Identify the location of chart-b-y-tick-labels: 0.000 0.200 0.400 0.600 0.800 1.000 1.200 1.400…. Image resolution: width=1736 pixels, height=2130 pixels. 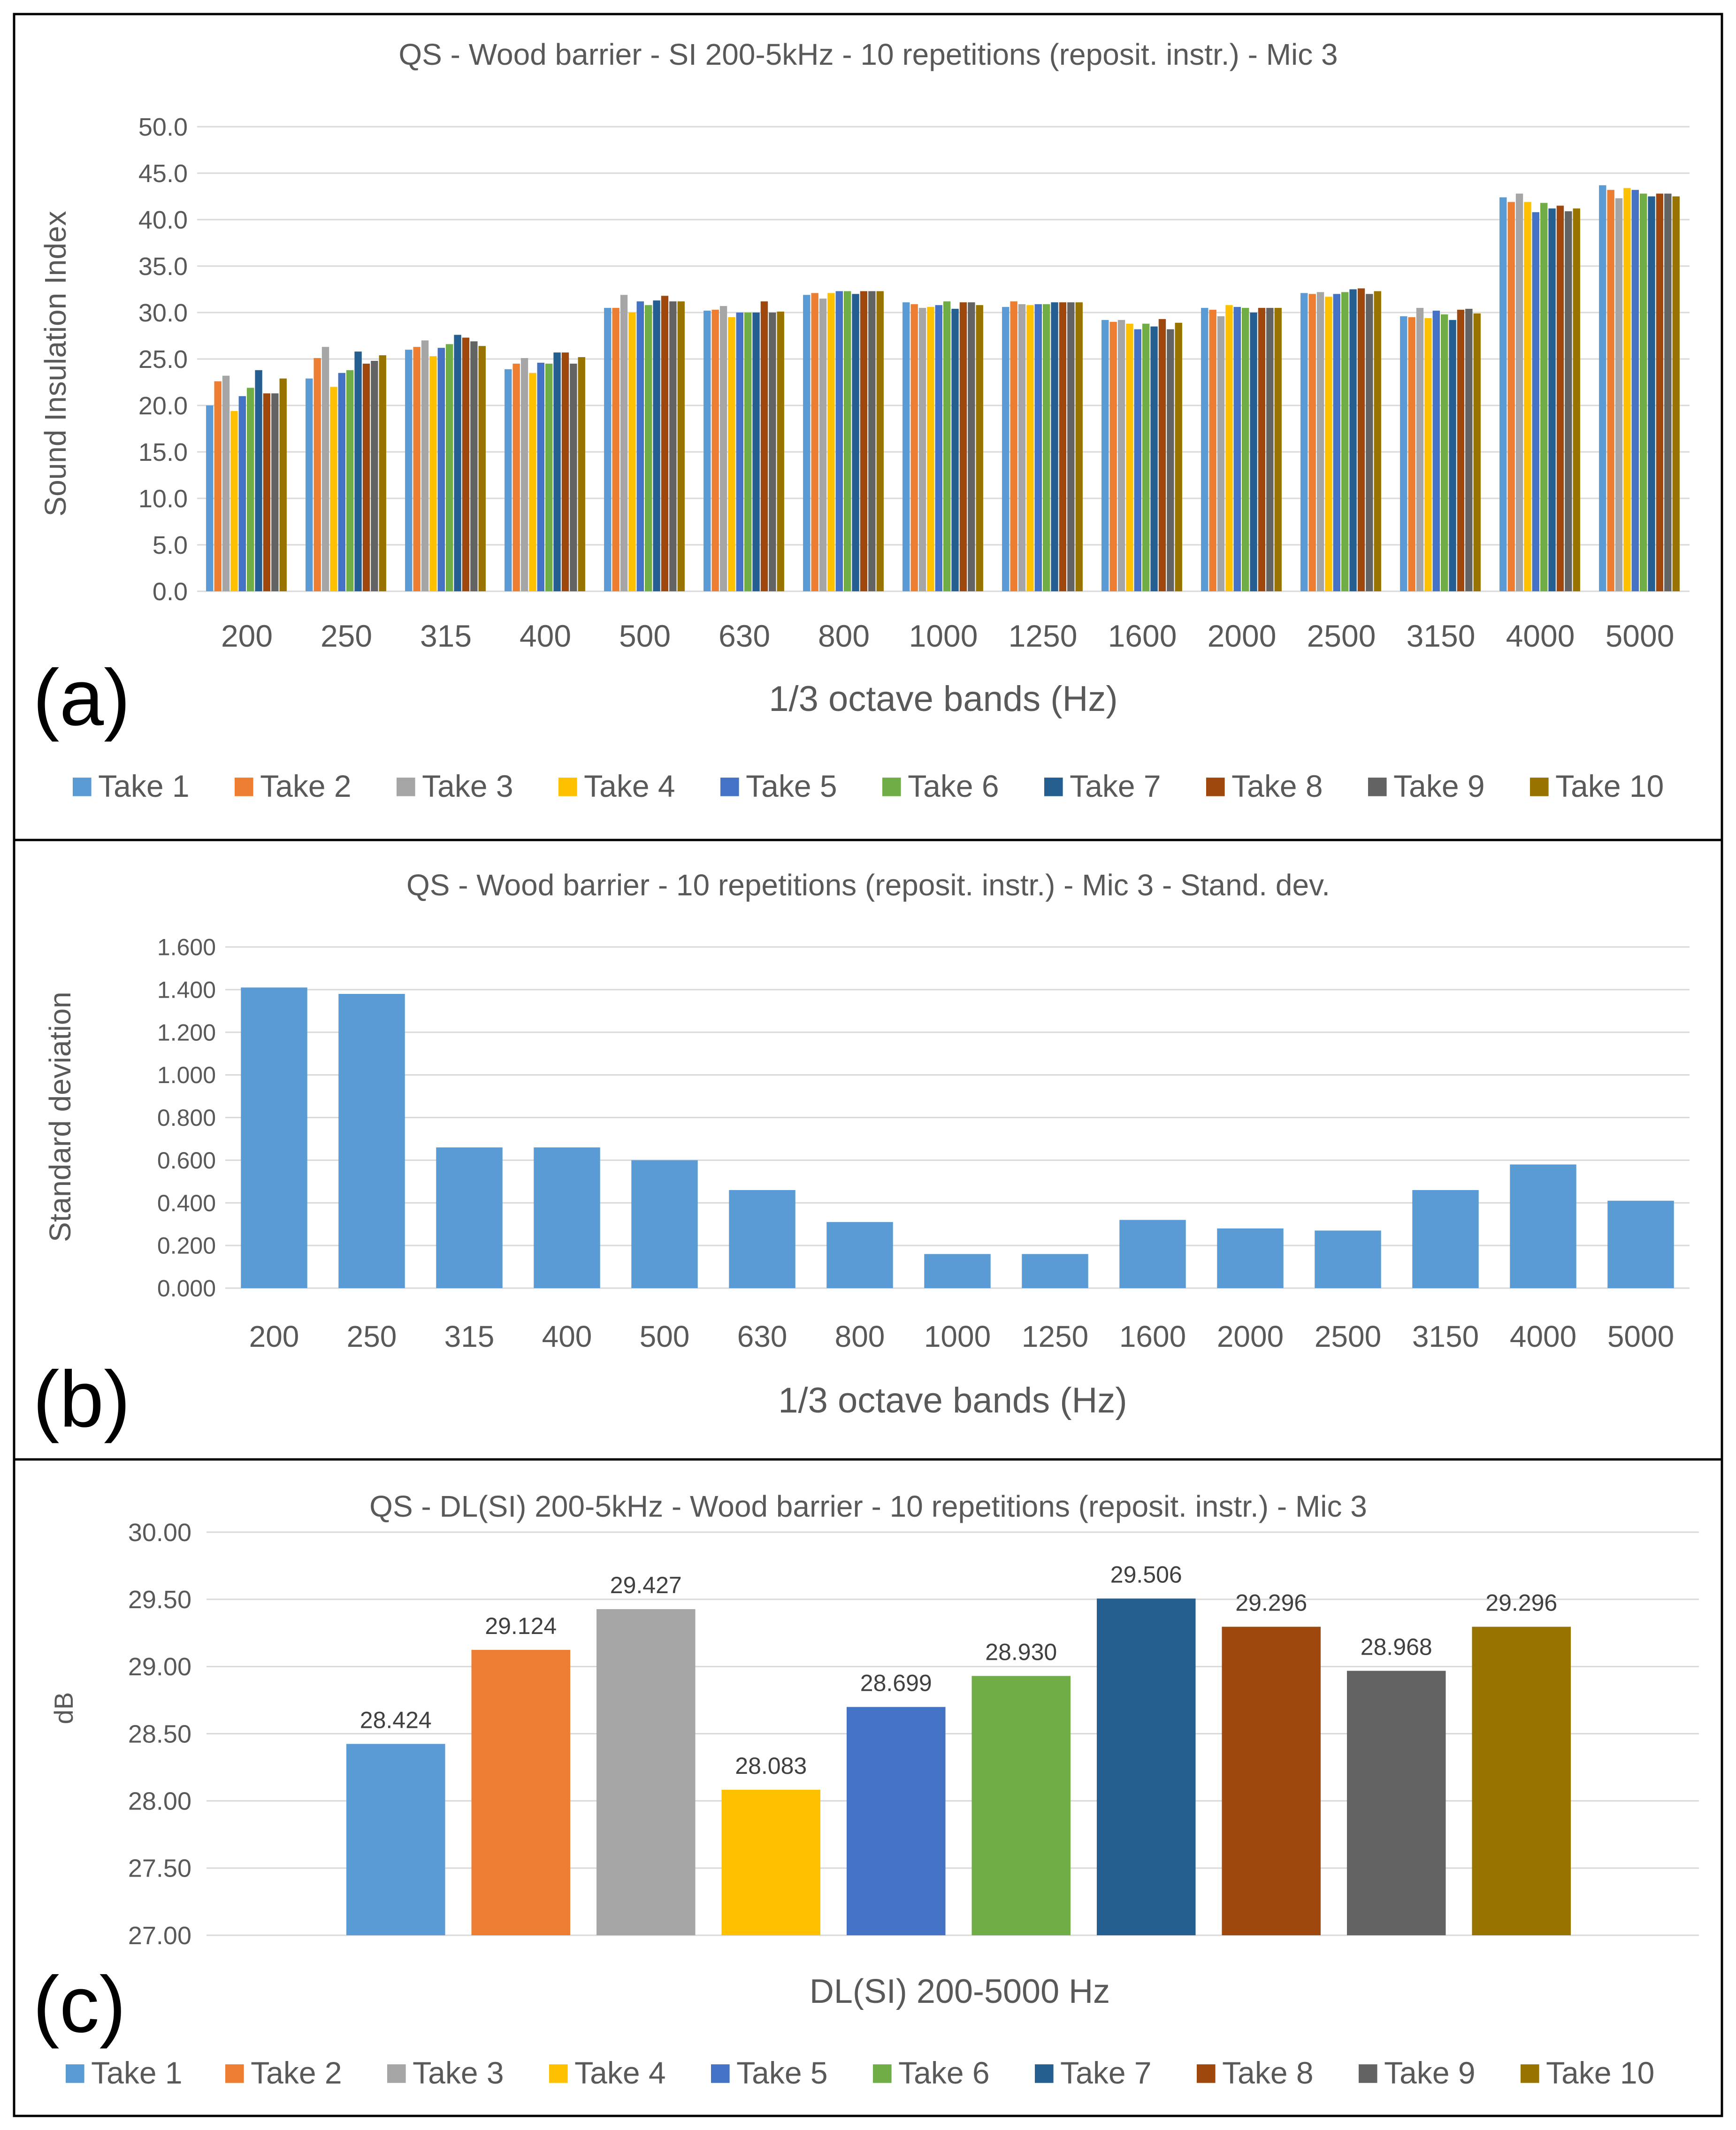
(186, 1118).